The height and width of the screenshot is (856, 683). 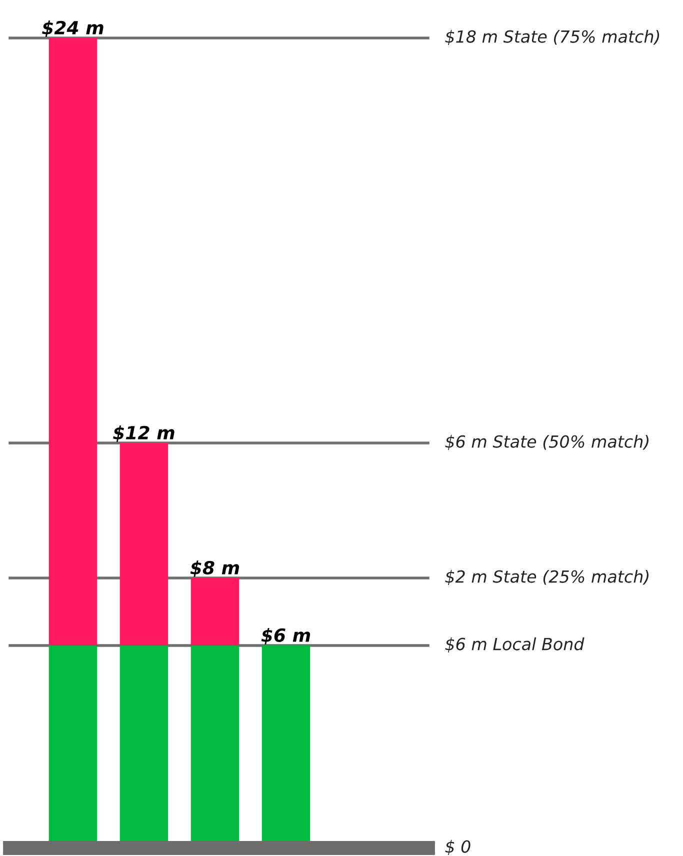 I want to click on total-label: $6 m, so click(x=285, y=636).